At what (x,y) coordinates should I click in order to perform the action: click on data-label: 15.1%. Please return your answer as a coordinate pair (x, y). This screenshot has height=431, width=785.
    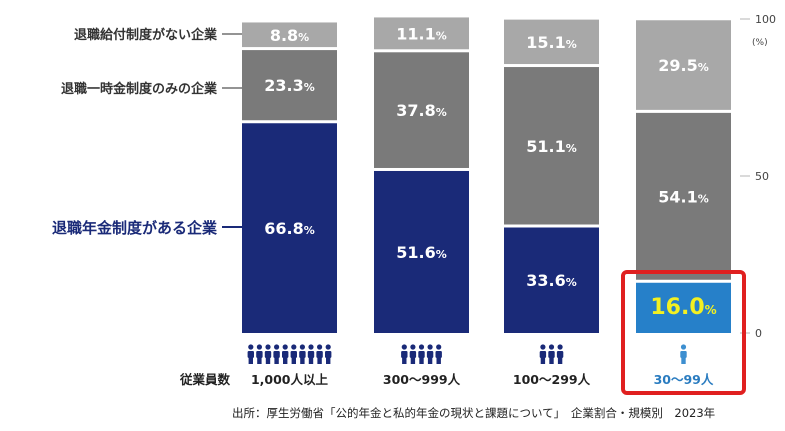
    Looking at the image, I should click on (551, 42).